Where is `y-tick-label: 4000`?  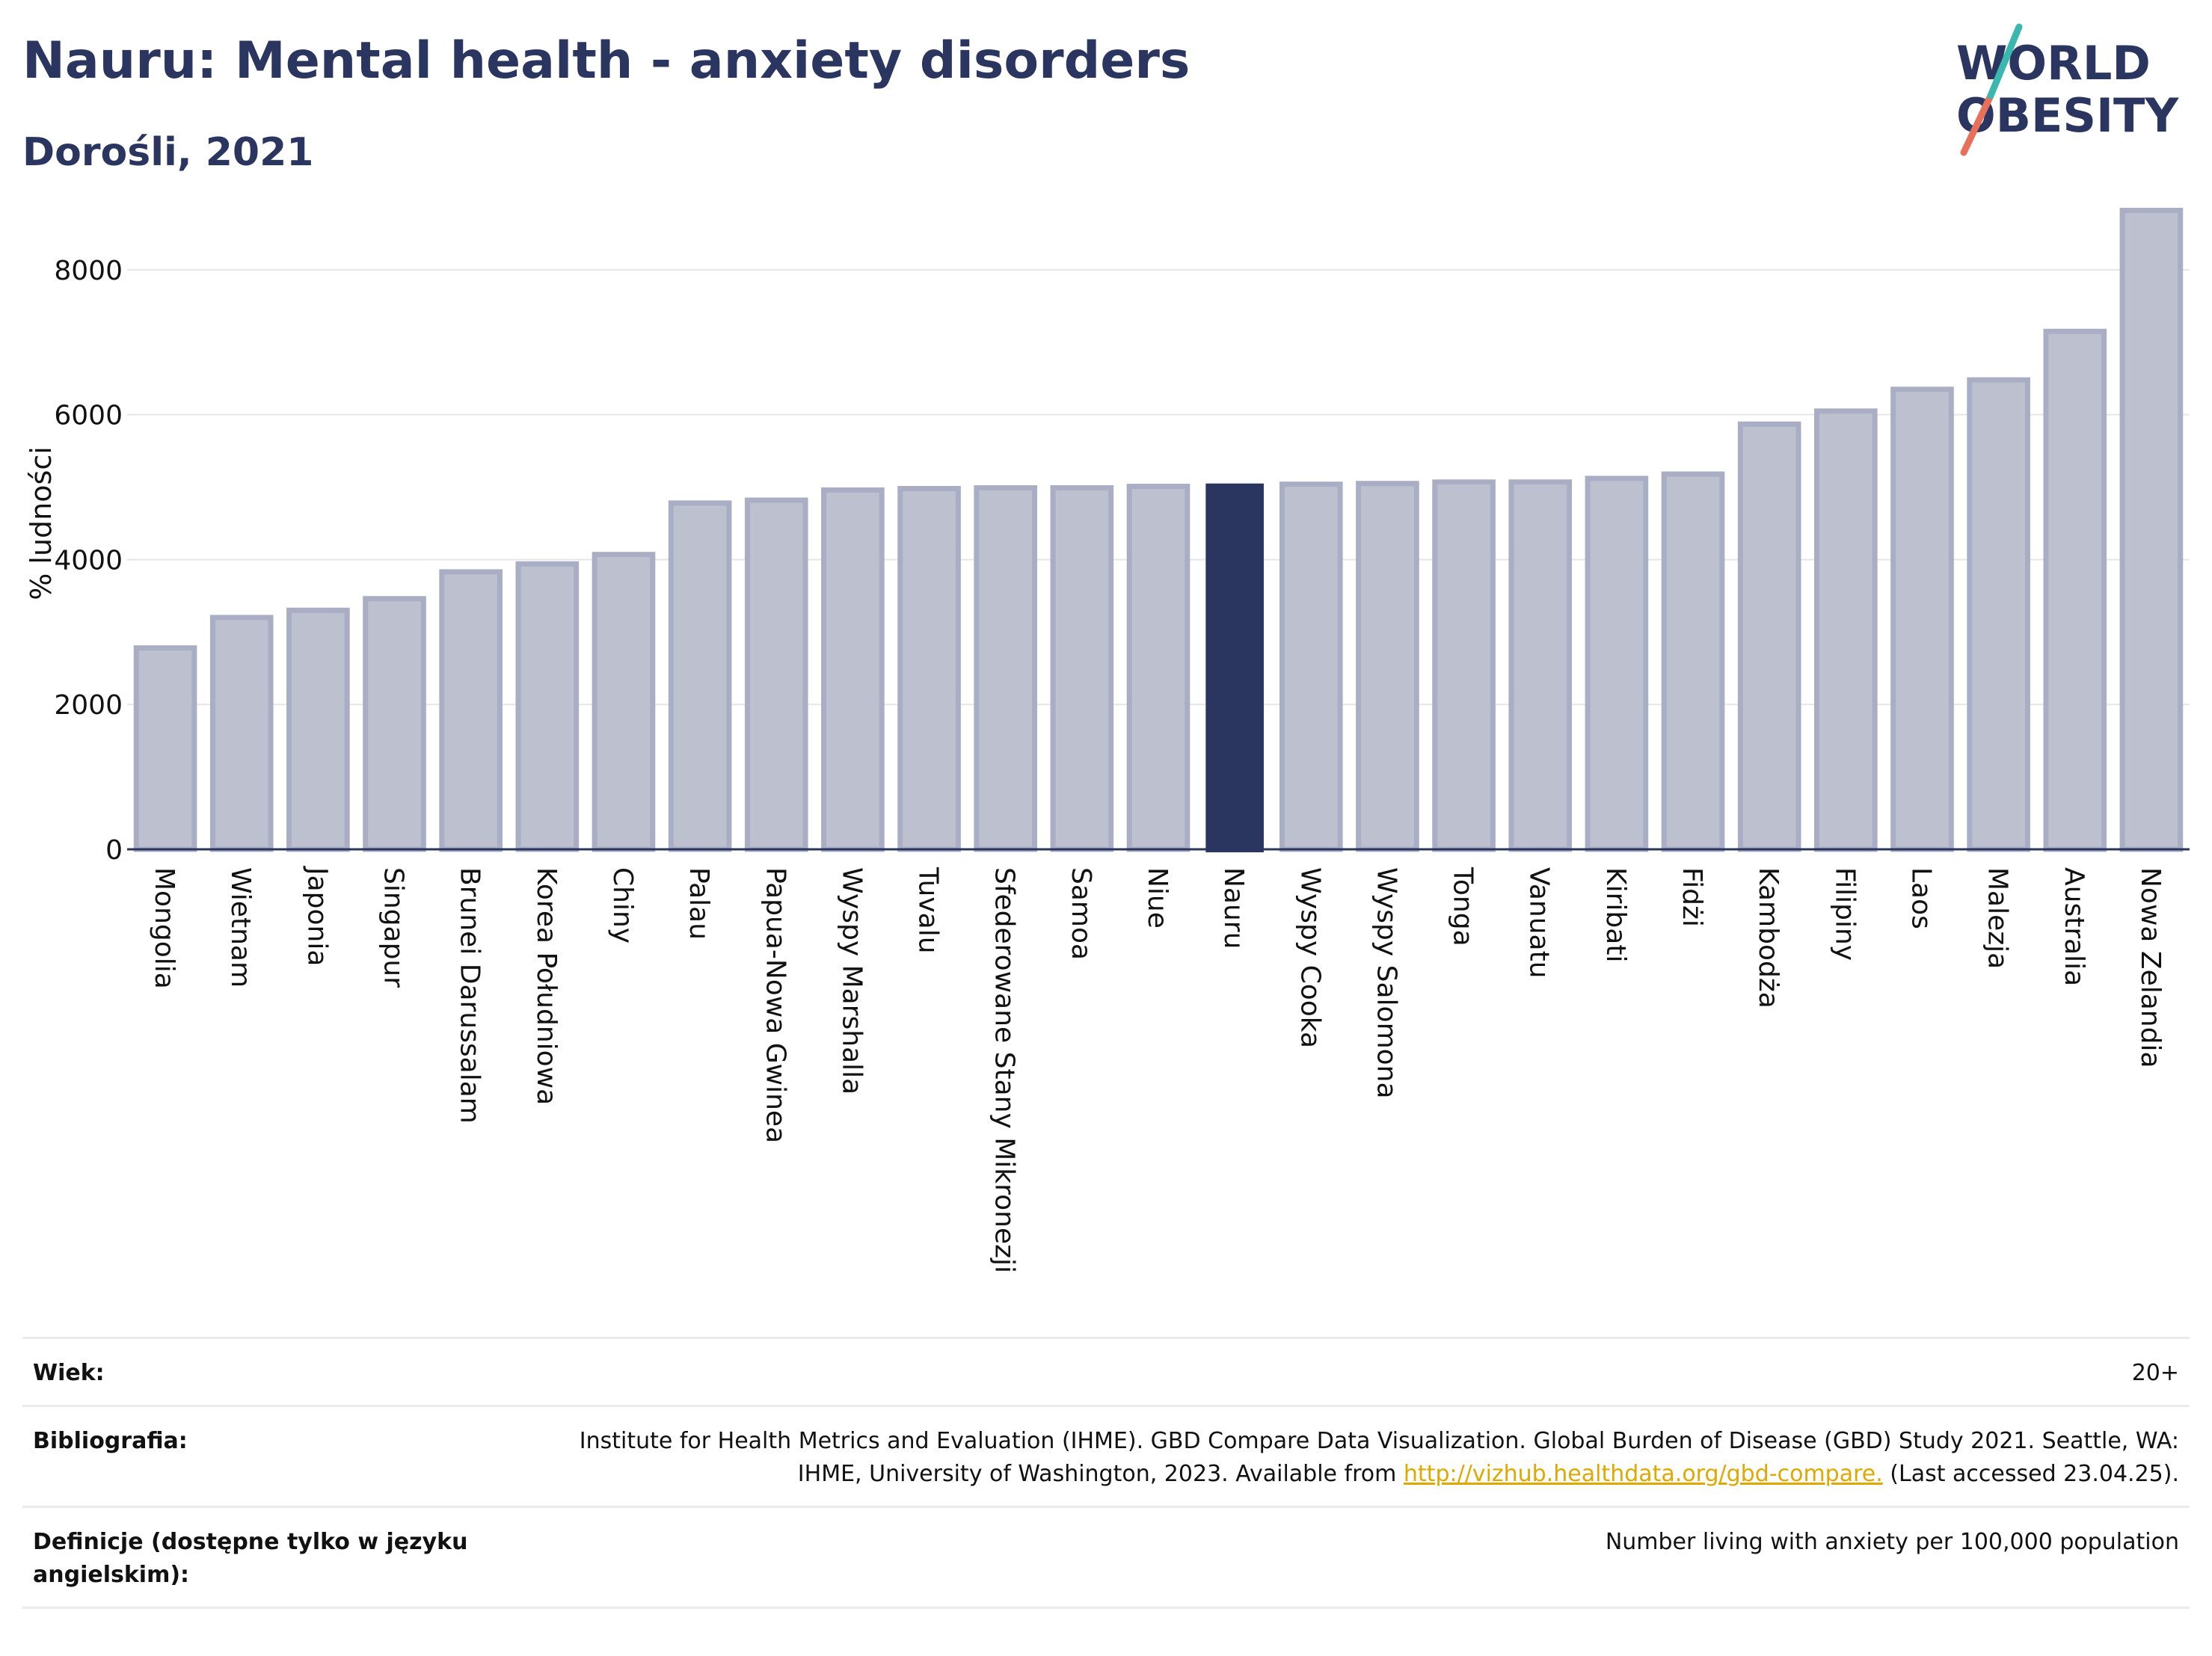
y-tick-label: 4000 is located at coordinates (88, 560).